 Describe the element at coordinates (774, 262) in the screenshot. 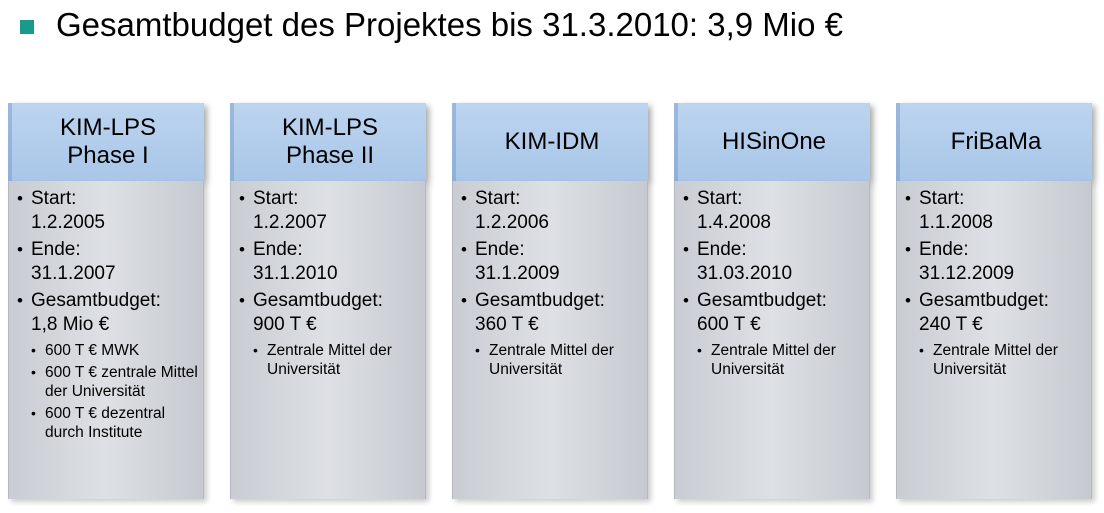

I see `end-item: Ende: 31.03.2010` at that location.